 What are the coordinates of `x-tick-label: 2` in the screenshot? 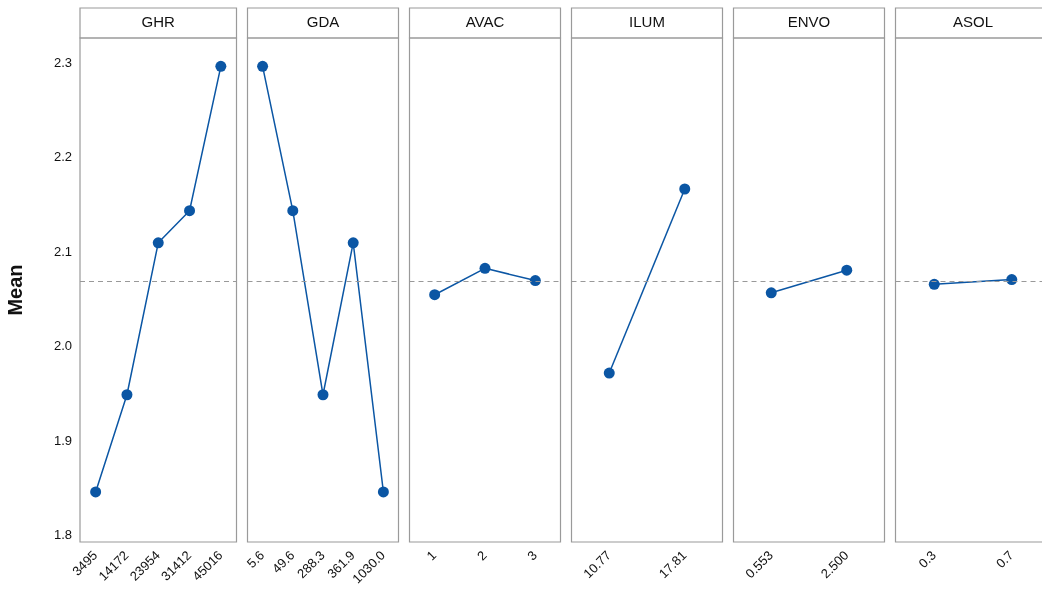 It's located at (481, 555).